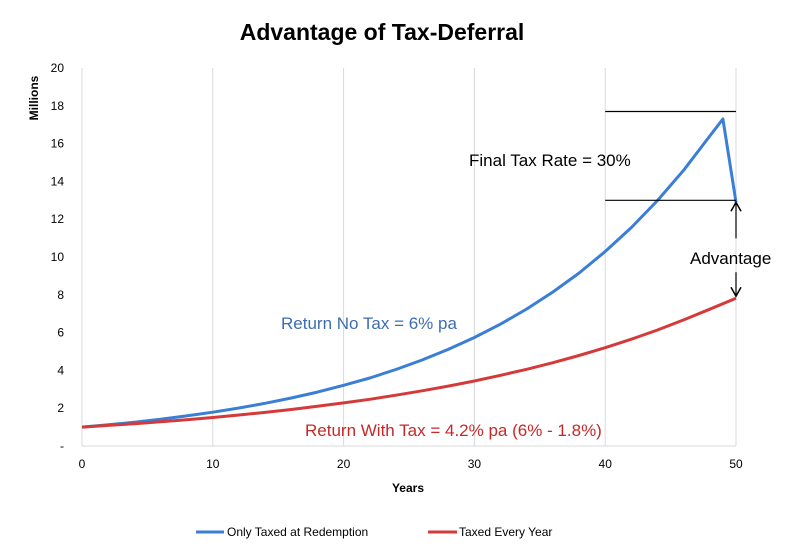 This screenshot has height=557, width=800. I want to click on y-tick-label: 16, so click(58, 144).